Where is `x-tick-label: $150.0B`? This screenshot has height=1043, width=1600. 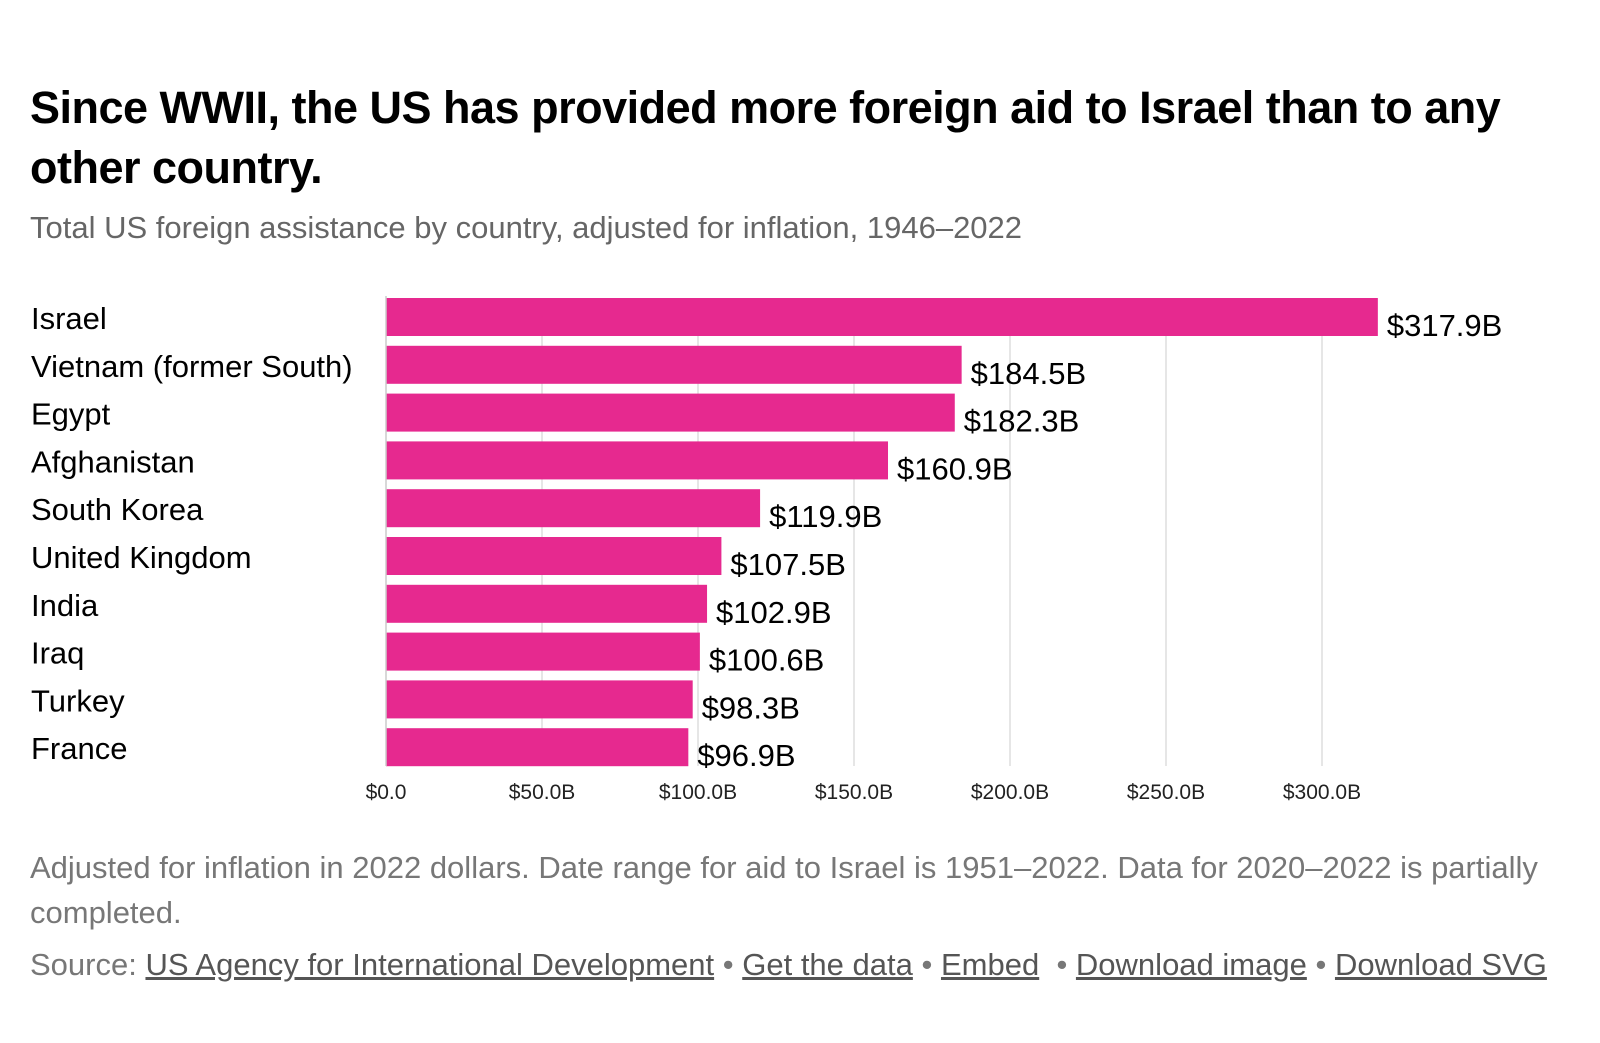 x-tick-label: $150.0B is located at coordinates (854, 792).